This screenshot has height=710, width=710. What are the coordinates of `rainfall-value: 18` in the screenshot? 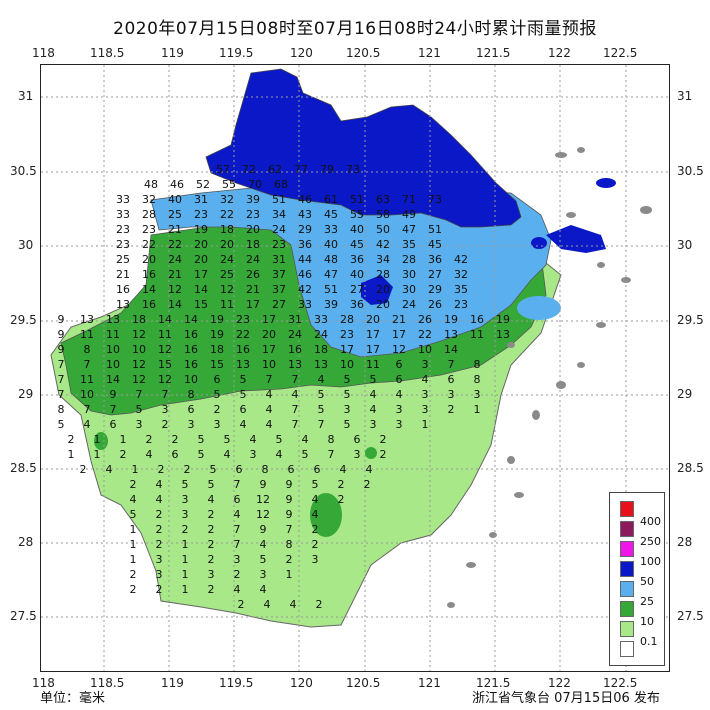 It's located at (253, 244).